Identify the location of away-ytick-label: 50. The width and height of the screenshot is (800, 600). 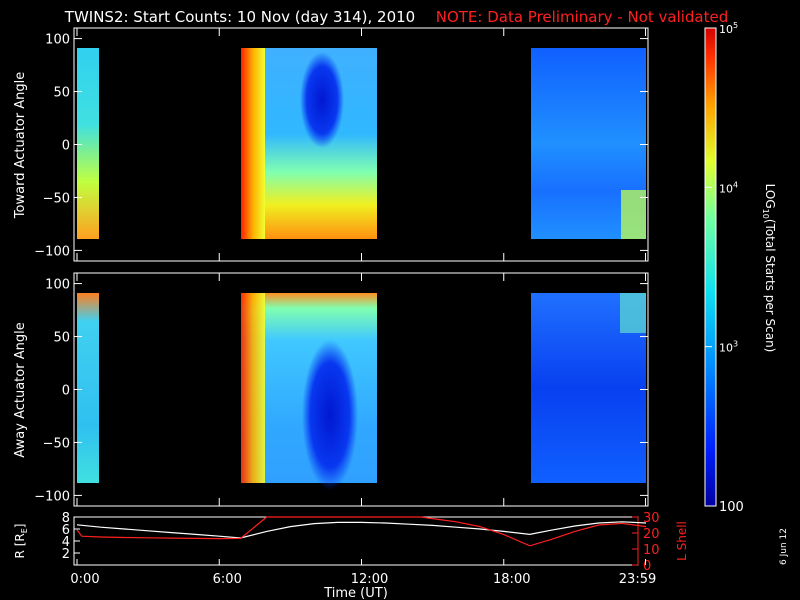
(61, 338).